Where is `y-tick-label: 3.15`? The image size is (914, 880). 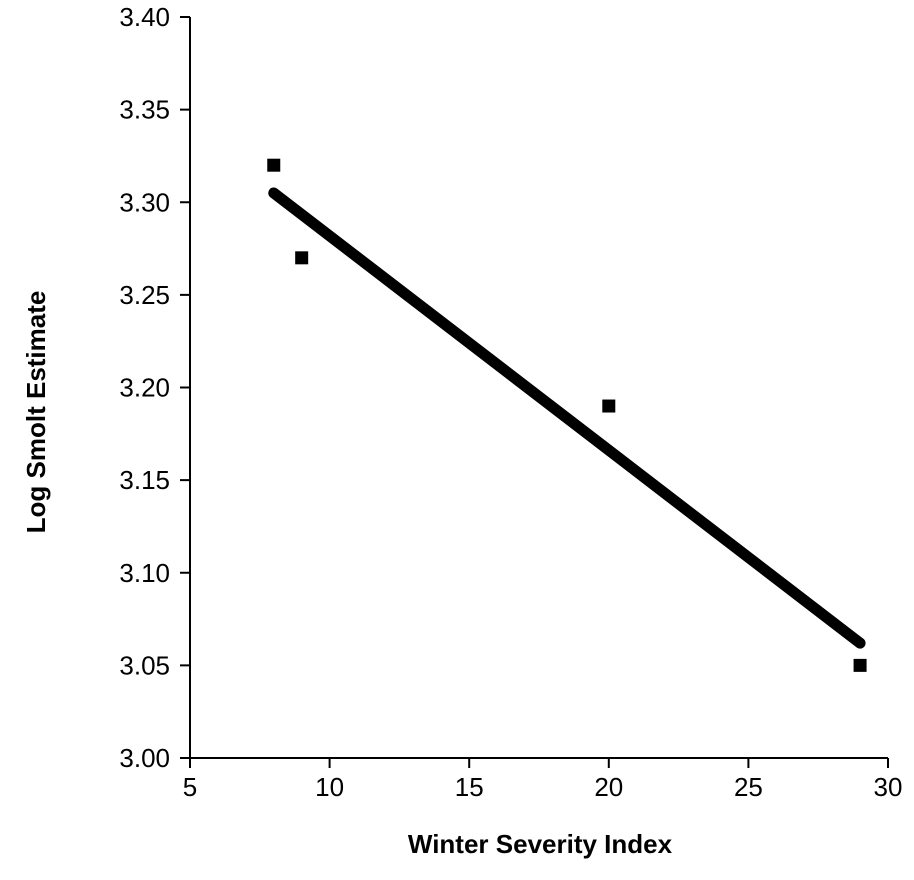
y-tick-label: 3.15 is located at coordinates (144, 480).